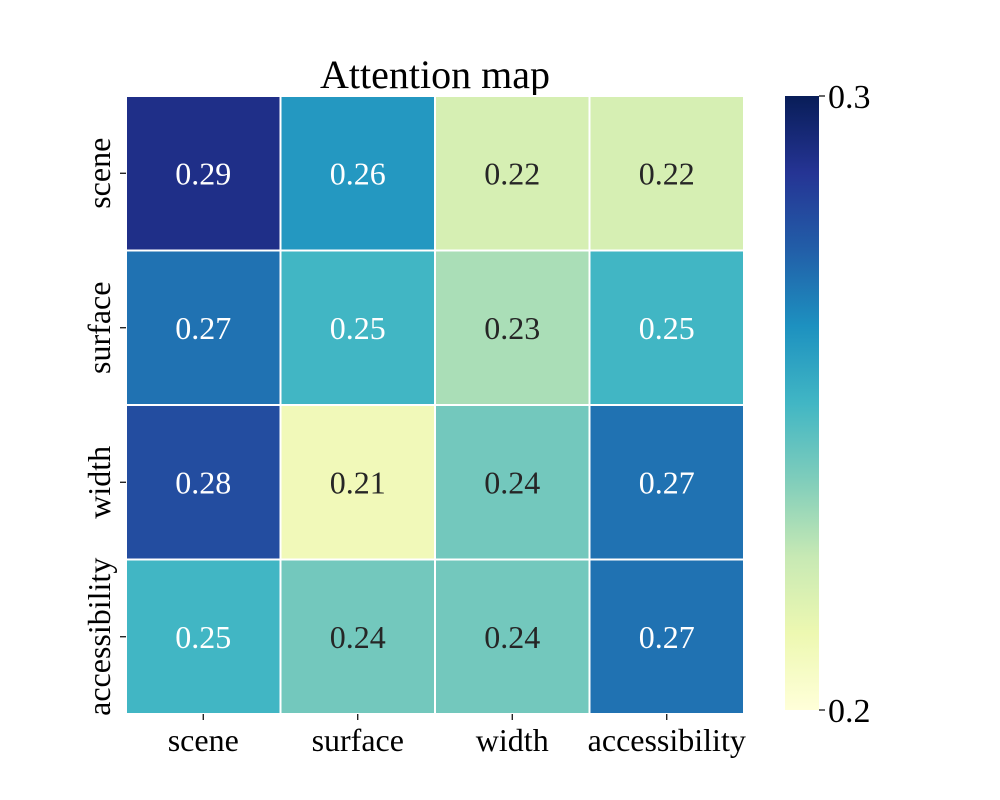 This screenshot has height=800, width=1000. Describe the element at coordinates (99, 637) in the screenshot. I see `y-tick-label: accessibility` at that location.